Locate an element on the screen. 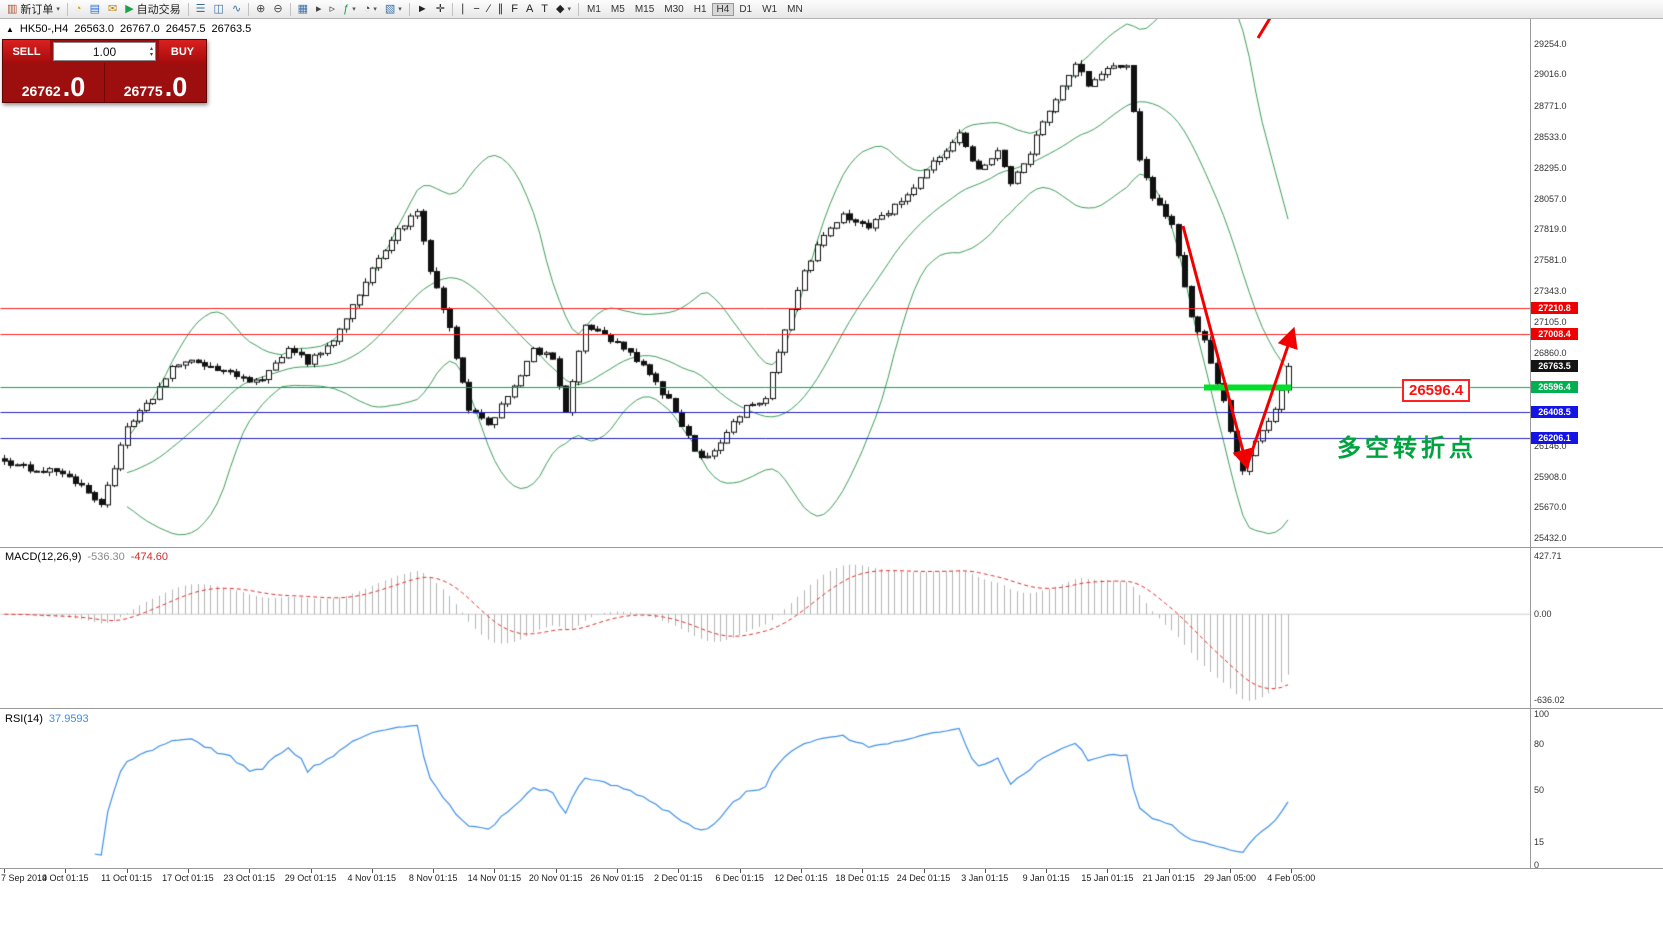  zoom-in-icon: ⊕ is located at coordinates (260, 9).